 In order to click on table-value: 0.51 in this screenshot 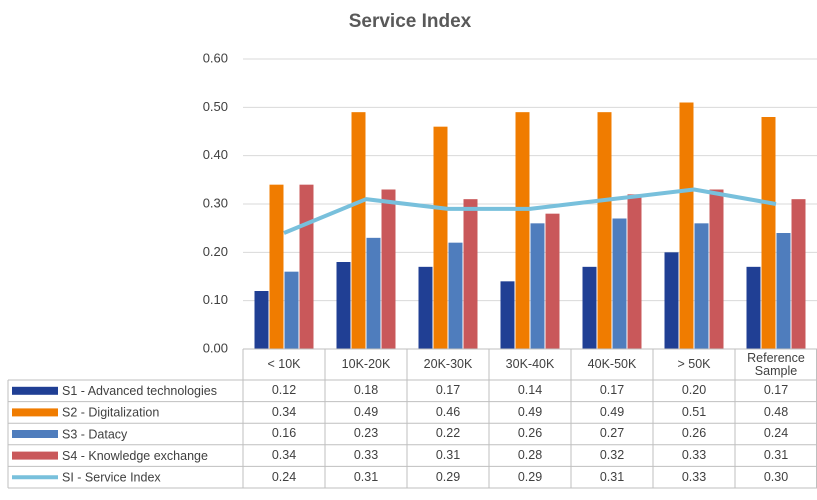, I will do `click(694, 411)`.